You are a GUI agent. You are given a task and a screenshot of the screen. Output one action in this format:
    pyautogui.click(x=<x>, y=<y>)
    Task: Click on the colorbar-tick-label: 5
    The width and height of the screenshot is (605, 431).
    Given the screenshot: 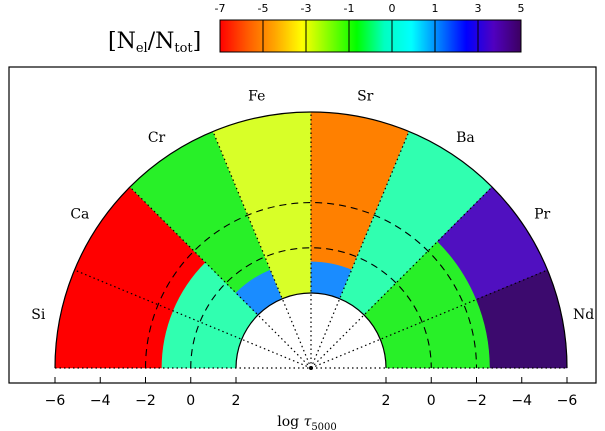 What is the action you would take?
    pyautogui.click(x=521, y=8)
    